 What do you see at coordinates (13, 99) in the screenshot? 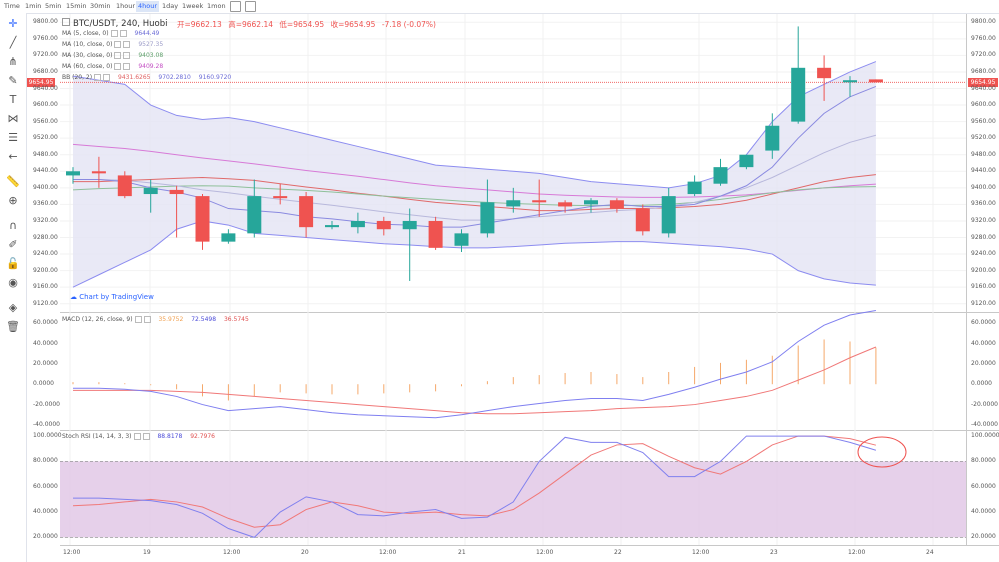
I see `text-icon: T` at bounding box center [13, 99].